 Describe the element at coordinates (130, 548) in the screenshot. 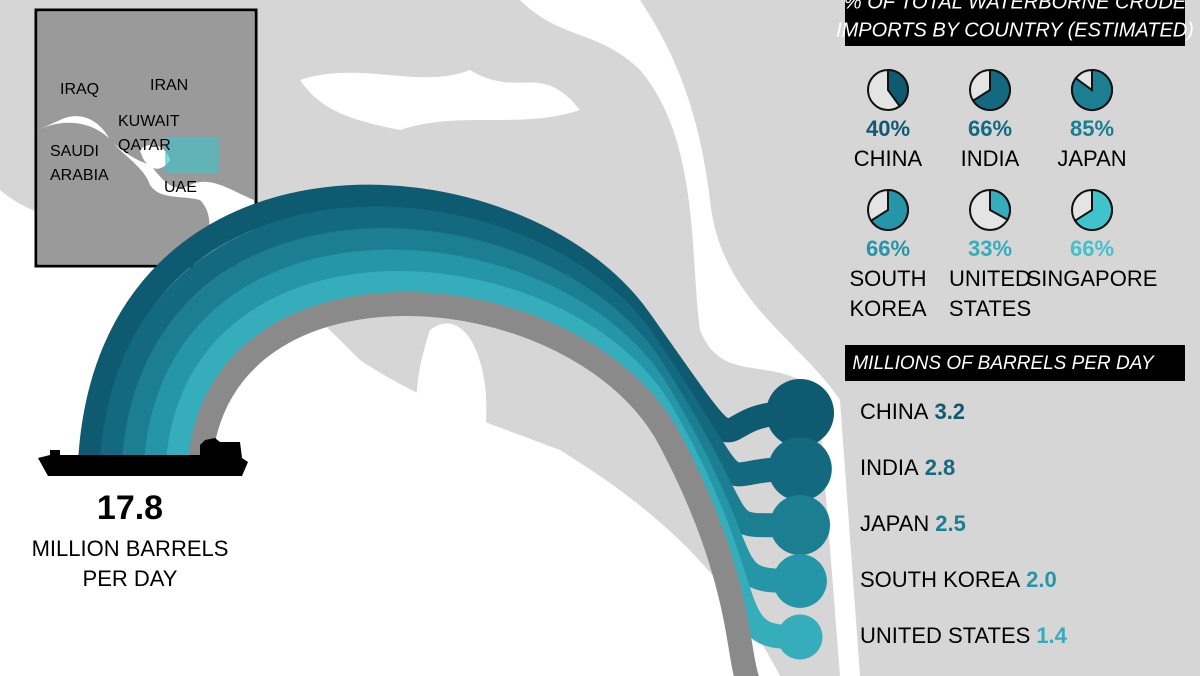

I see `total-label: MILLION BARRELS` at that location.